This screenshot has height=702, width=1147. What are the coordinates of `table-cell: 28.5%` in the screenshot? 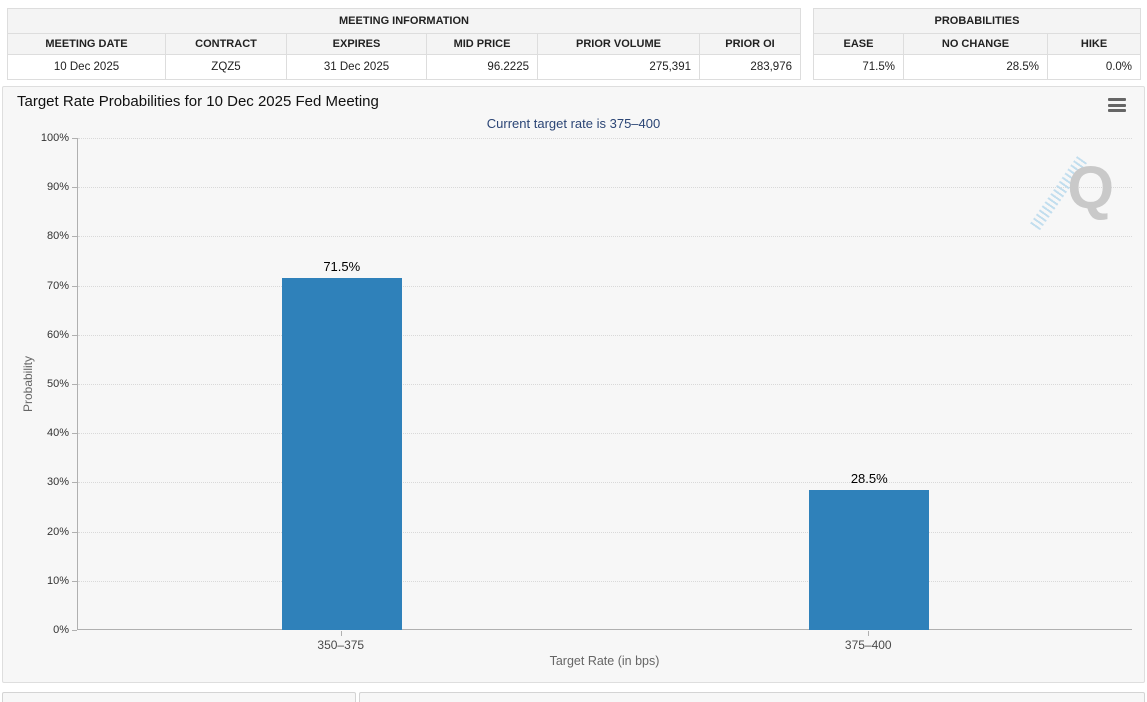 It's located at (975, 67).